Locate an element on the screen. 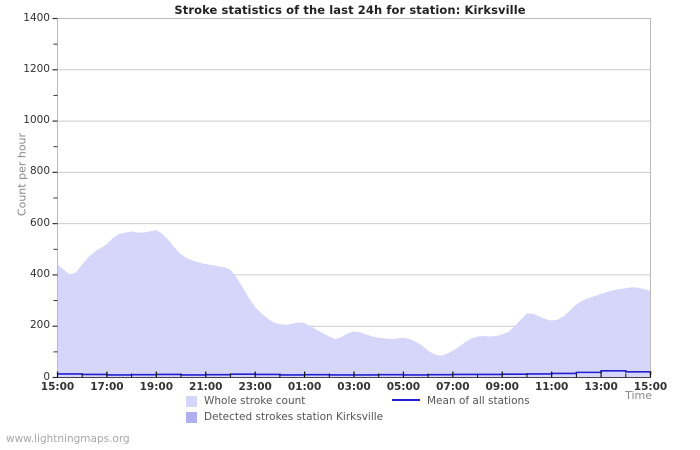  x-tick-label: 07:00 is located at coordinates (453, 386).